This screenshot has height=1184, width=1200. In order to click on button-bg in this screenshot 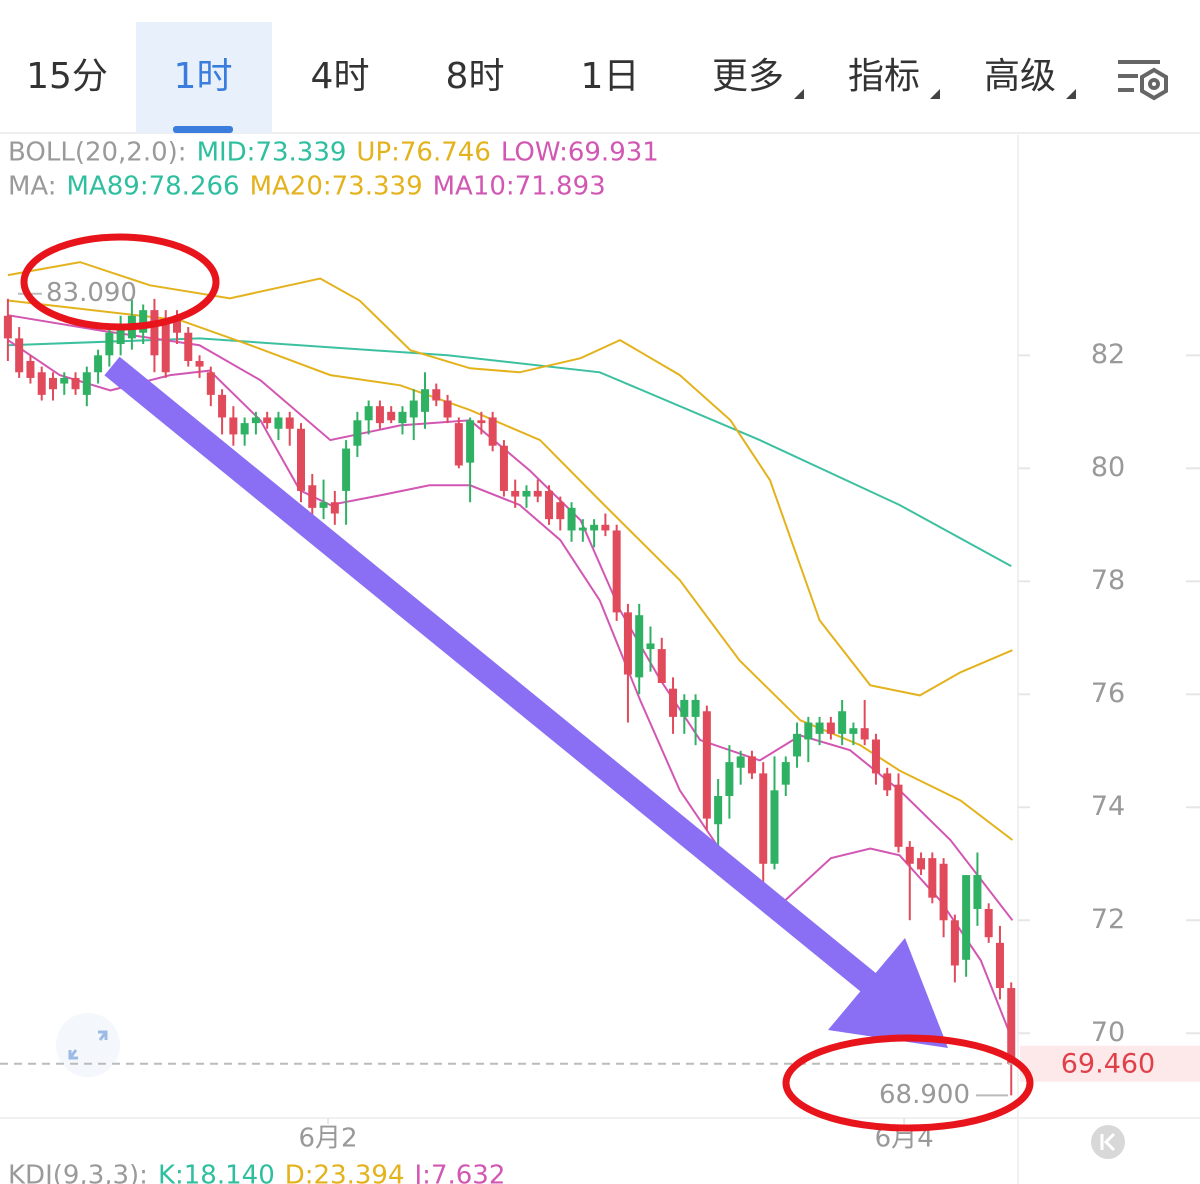, I will do `click(88, 1045)`.